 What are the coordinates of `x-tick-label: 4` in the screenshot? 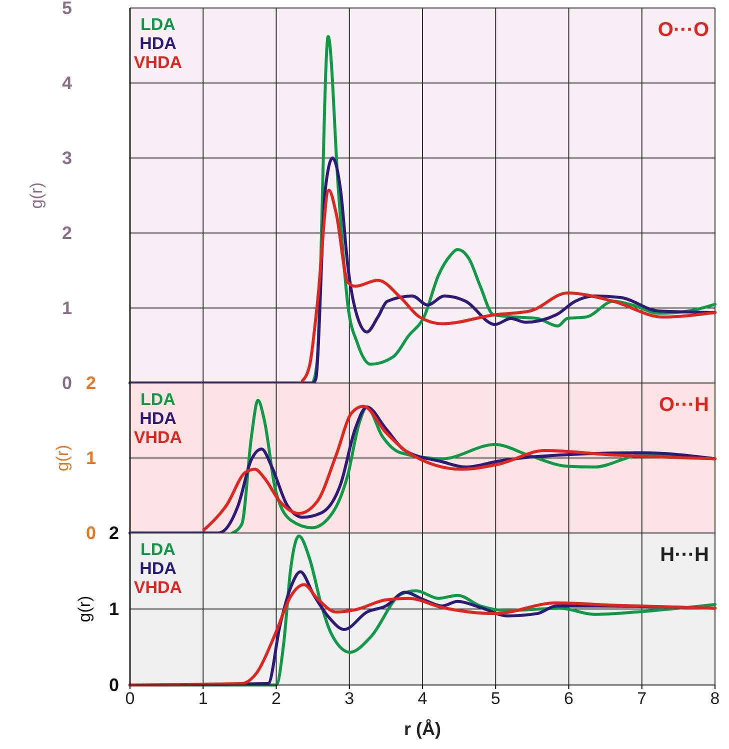 It's located at (423, 698).